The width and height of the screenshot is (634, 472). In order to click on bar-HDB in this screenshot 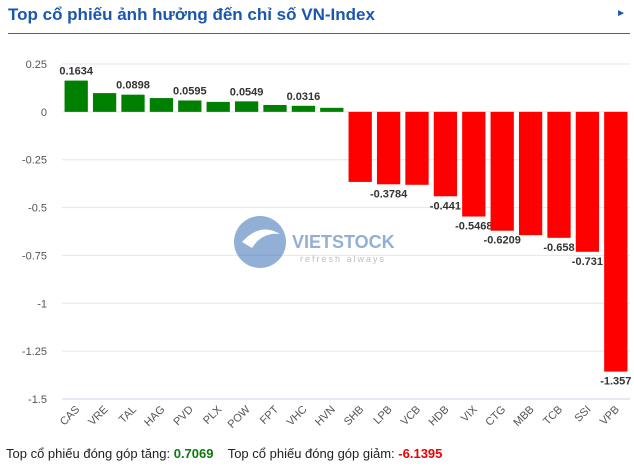, I will do `click(445, 154)`.